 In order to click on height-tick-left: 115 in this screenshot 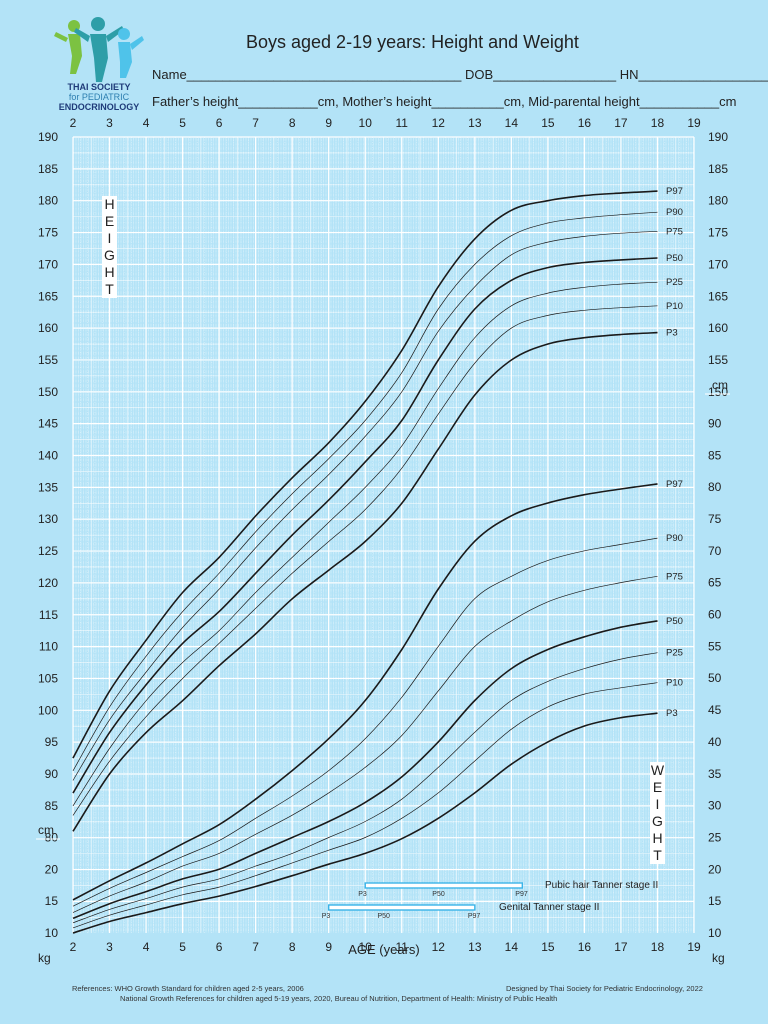, I will do `click(48, 615)`.